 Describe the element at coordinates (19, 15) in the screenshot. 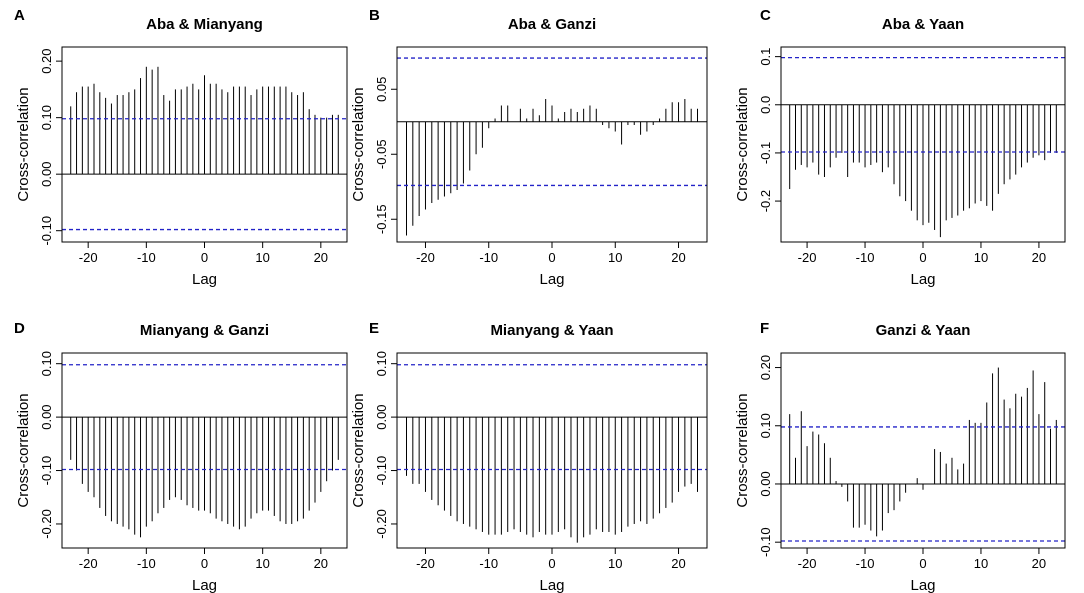

I see `panel-letter: A` at that location.